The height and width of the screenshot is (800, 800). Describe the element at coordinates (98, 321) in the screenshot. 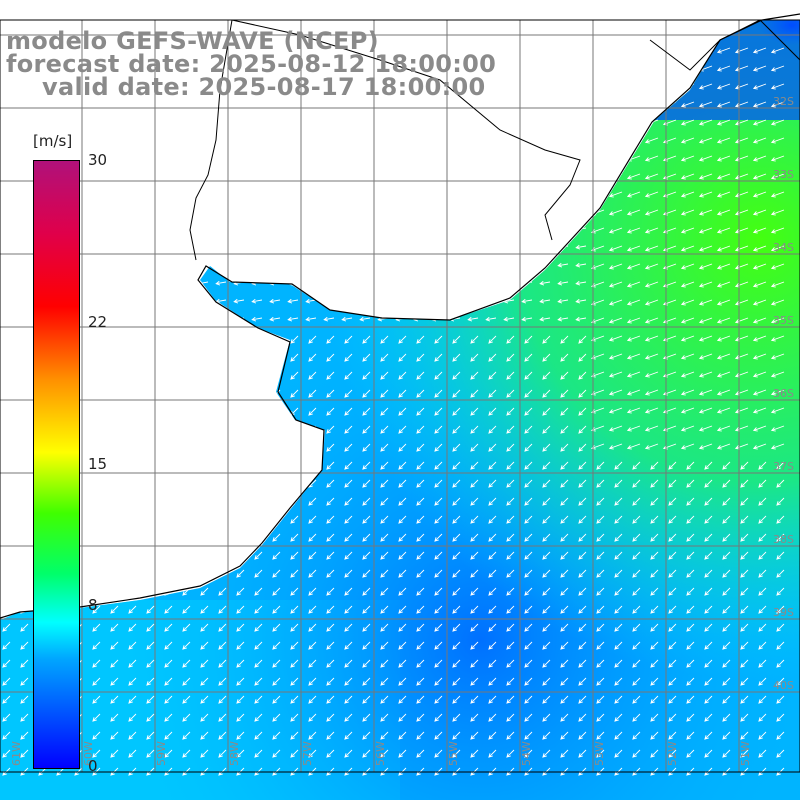

I see `colorbar-tick-1: 22` at that location.